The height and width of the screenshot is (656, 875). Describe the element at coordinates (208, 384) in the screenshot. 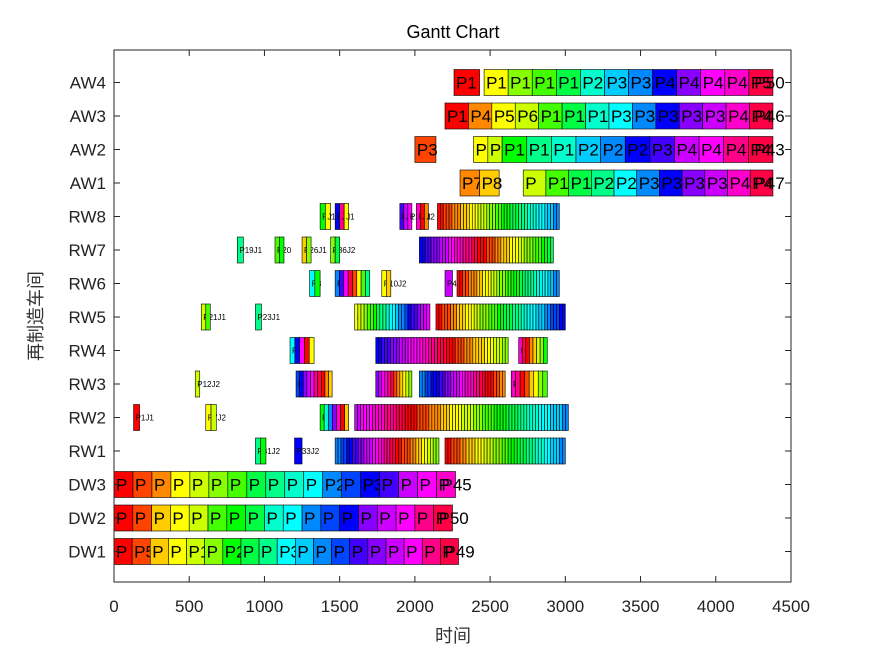

I see `task-label: P12J2` at that location.